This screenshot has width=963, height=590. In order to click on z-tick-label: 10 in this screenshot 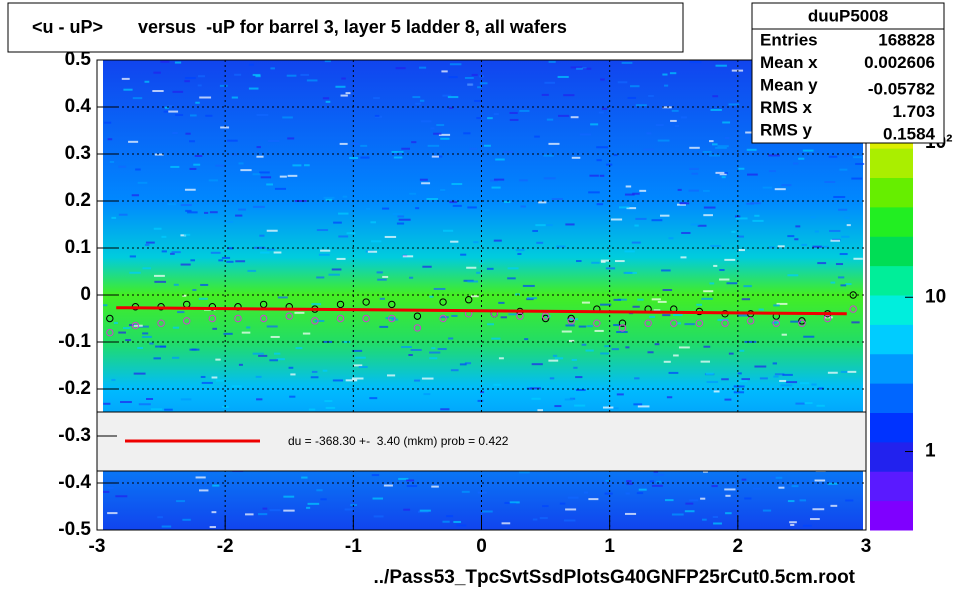, I will do `click(935, 296)`.